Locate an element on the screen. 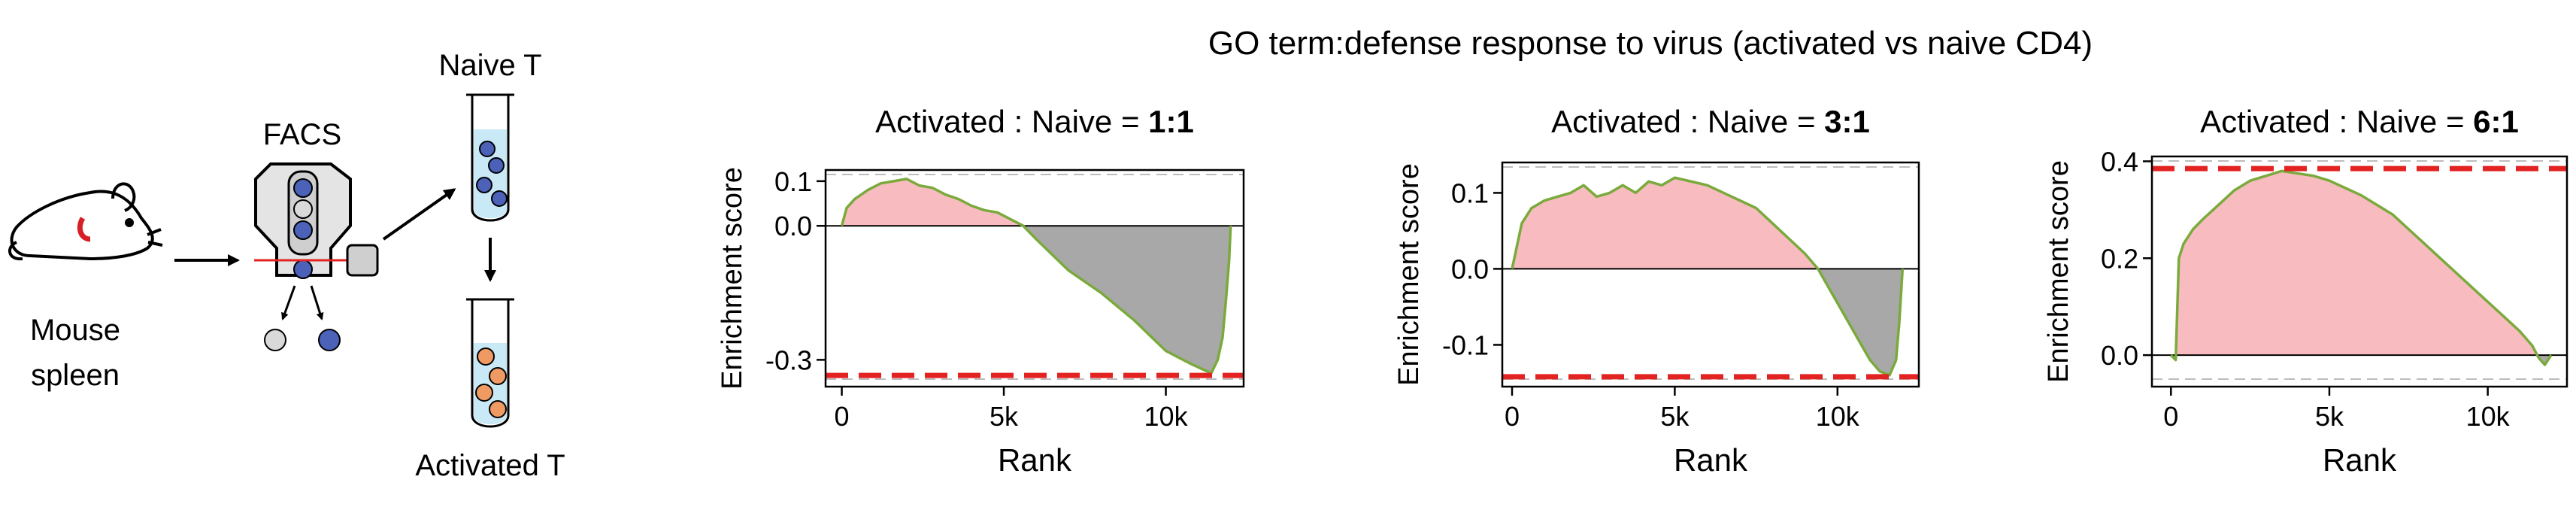 Image resolution: width=2576 pixels, height=513 pixels. panel-title: Activated : Naive = 1:1 is located at coordinates (1034, 122).